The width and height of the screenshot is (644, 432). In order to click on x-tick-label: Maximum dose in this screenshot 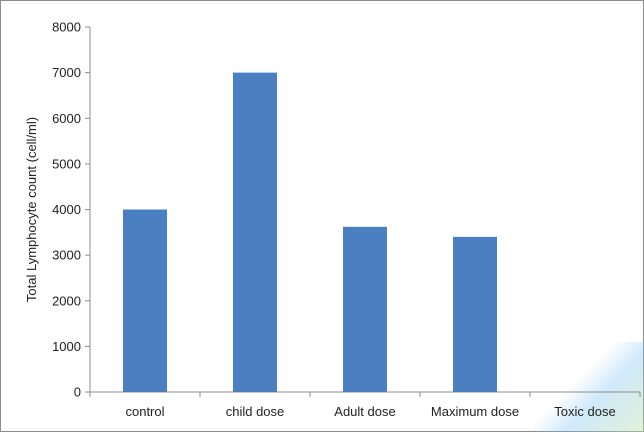, I will do `click(475, 411)`.